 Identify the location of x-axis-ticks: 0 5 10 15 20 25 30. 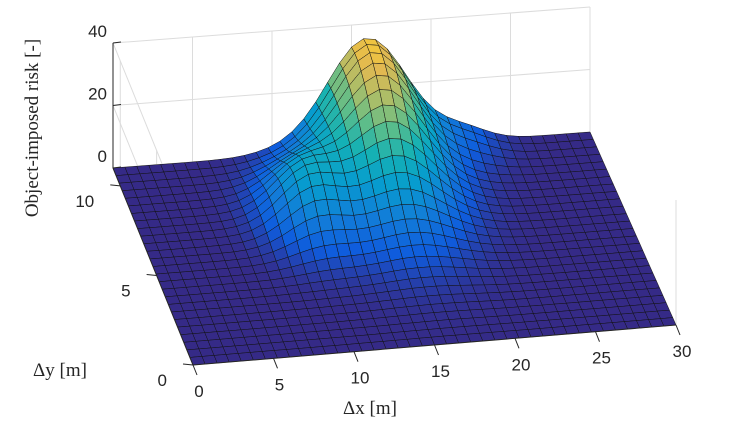
(442, 362).